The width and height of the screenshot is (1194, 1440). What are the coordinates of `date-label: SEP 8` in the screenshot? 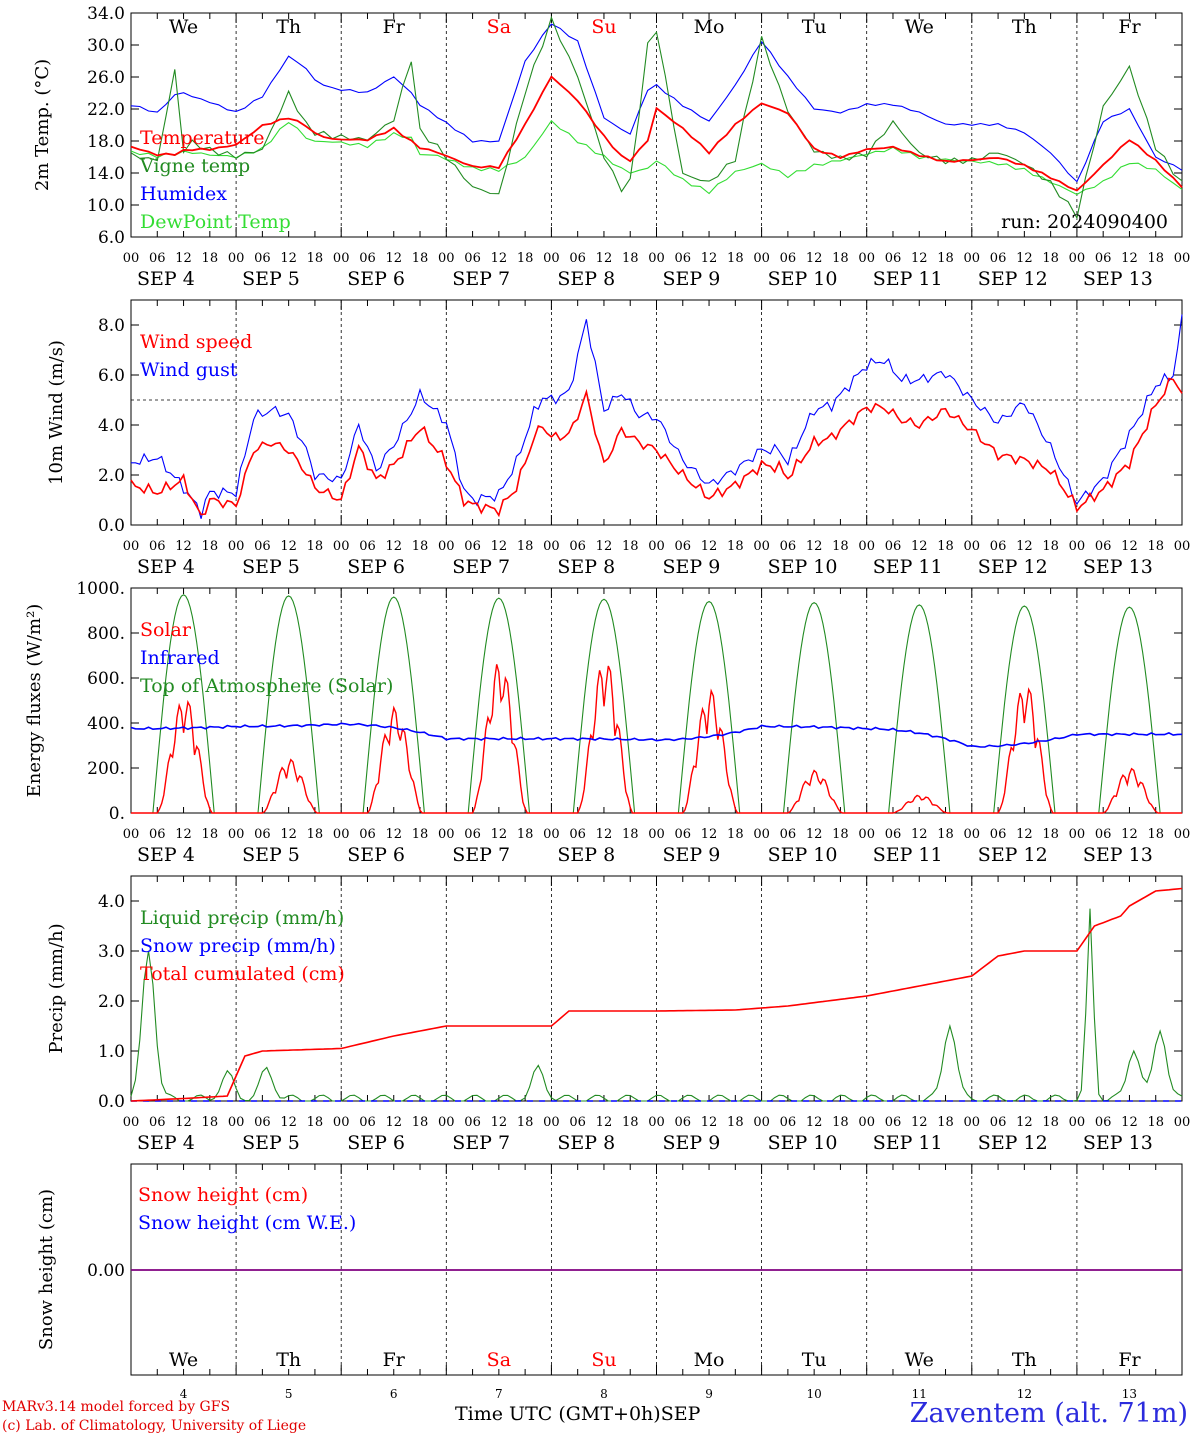 It's located at (586, 567).